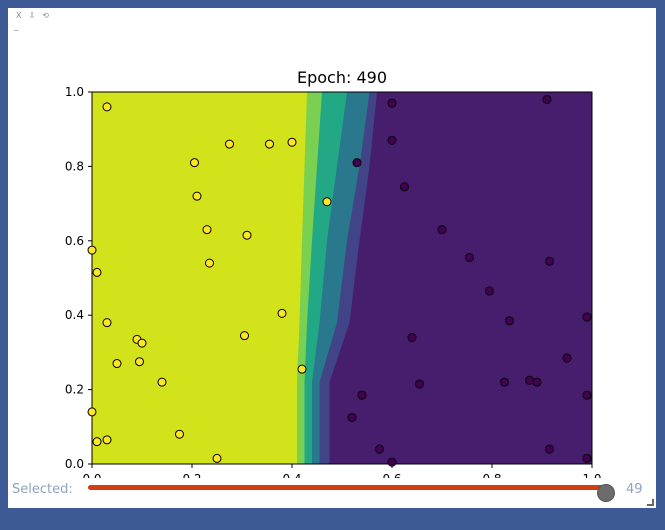 This screenshot has height=530, width=665. What do you see at coordinates (74, 241) in the screenshot?
I see `y-tick-label: 0.6` at bounding box center [74, 241].